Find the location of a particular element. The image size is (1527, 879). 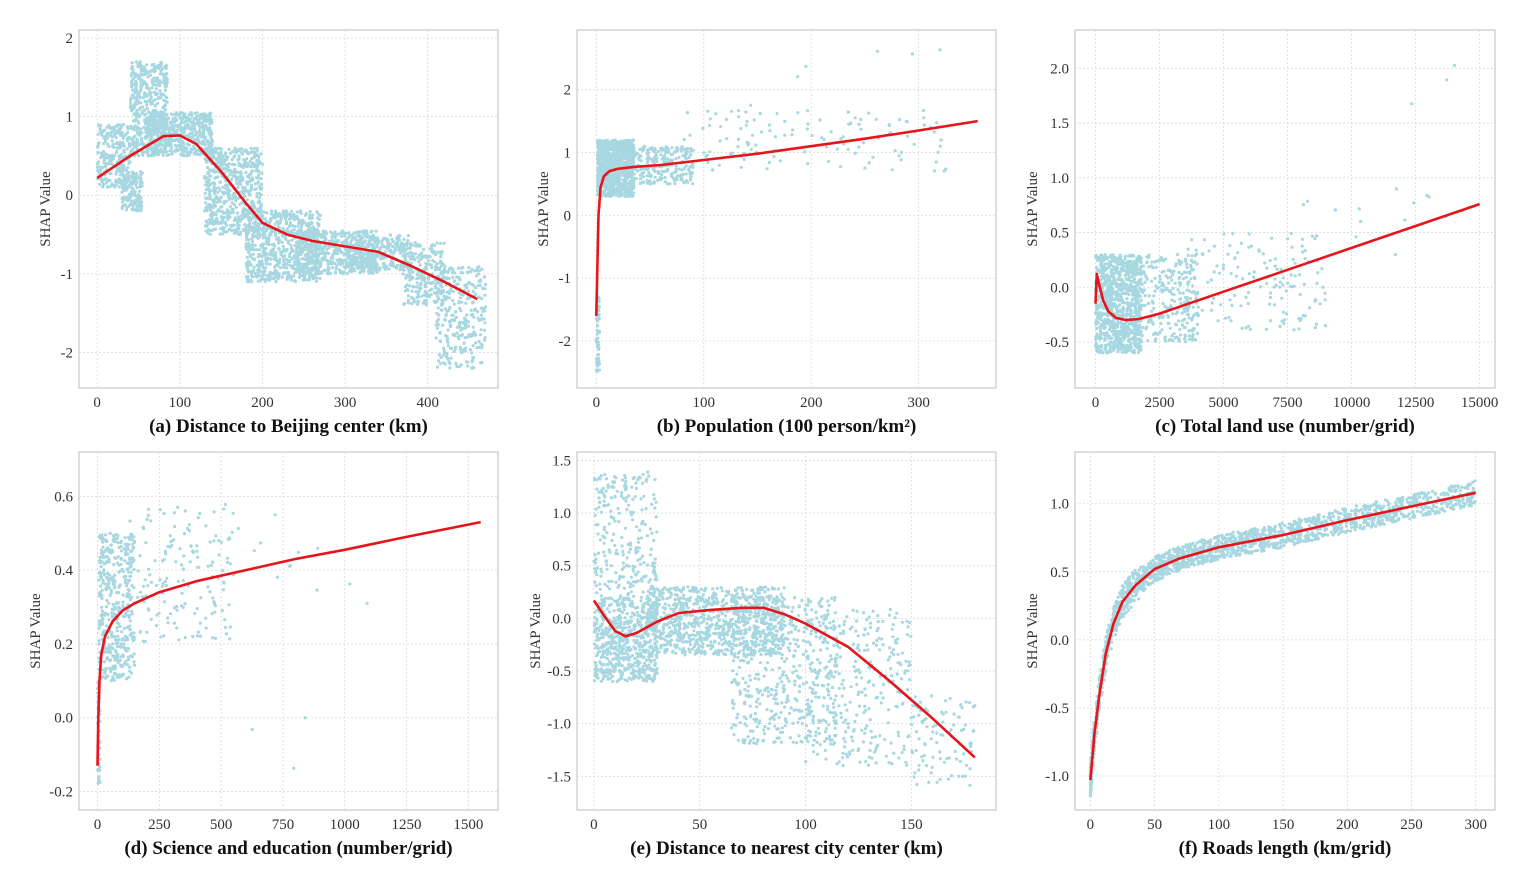

x-tick-label: 0 is located at coordinates (97, 403).